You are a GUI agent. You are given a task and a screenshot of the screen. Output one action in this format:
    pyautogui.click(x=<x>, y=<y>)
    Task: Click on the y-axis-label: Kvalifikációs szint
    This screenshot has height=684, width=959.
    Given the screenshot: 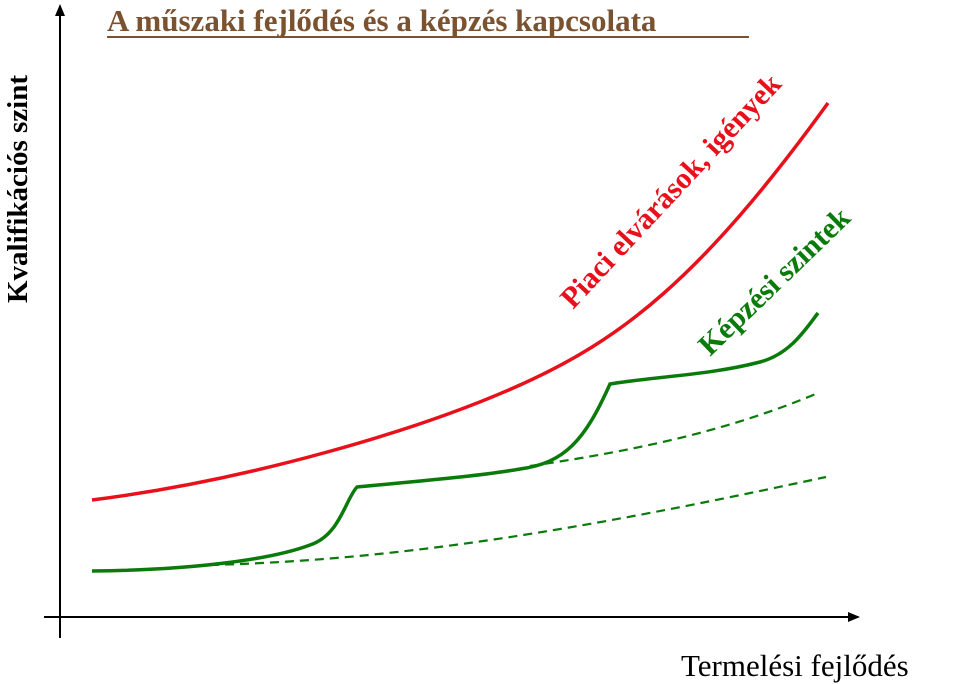 What is the action you would take?
    pyautogui.click(x=18, y=189)
    